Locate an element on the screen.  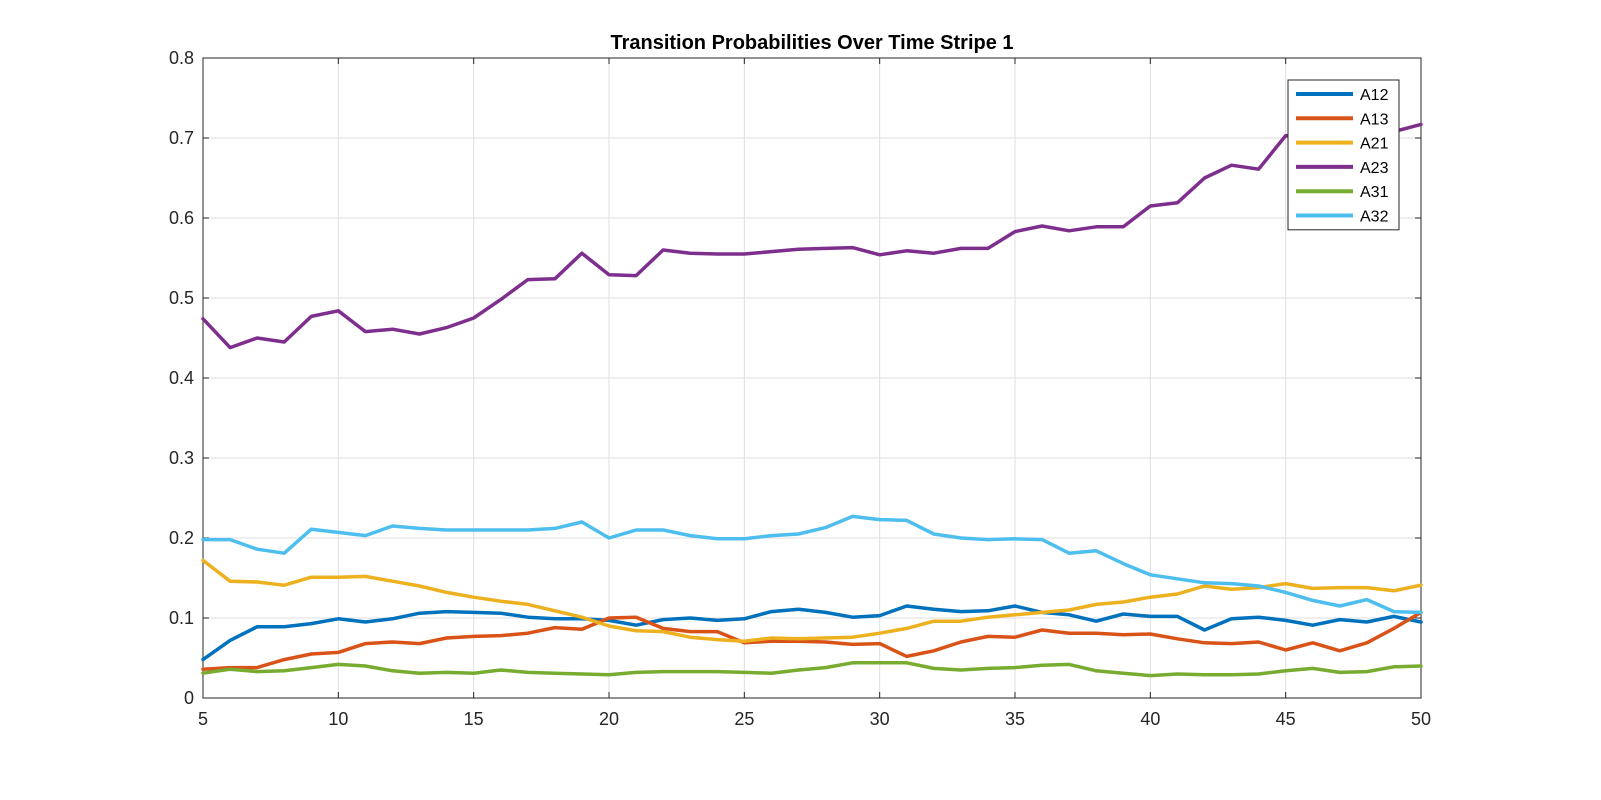
legend: A12 A13 A21 A23 A31 A32 is located at coordinates (1343, 155).